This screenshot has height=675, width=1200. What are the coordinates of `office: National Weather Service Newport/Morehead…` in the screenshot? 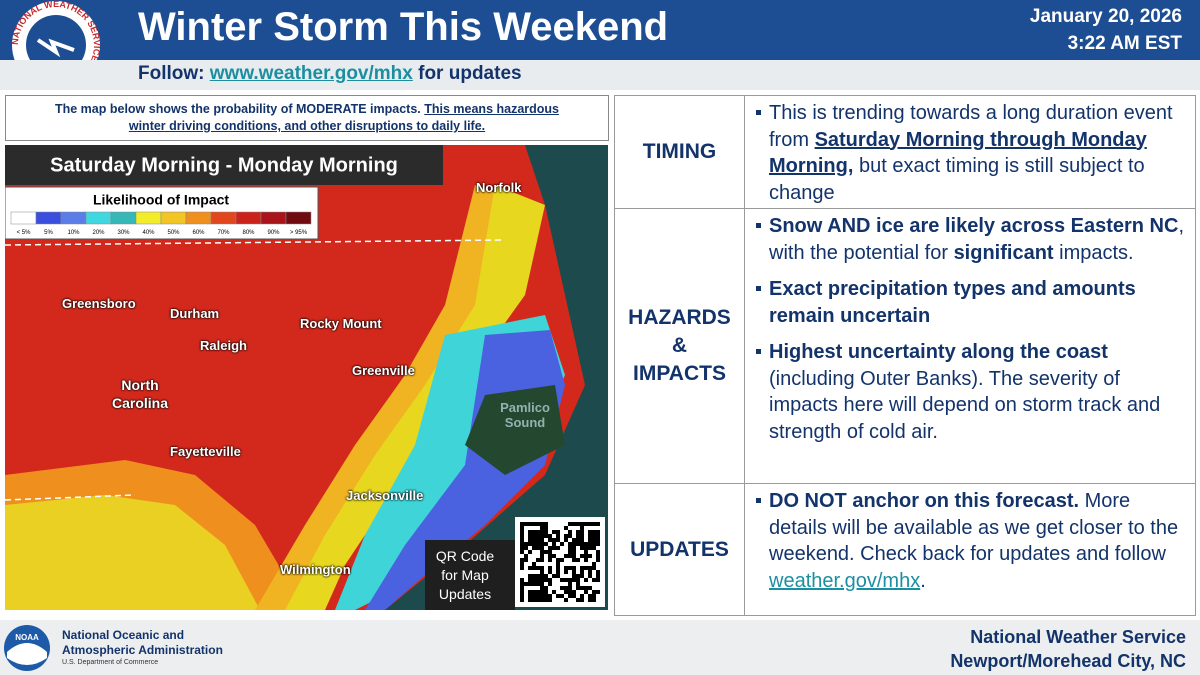 It's located at (1068, 649).